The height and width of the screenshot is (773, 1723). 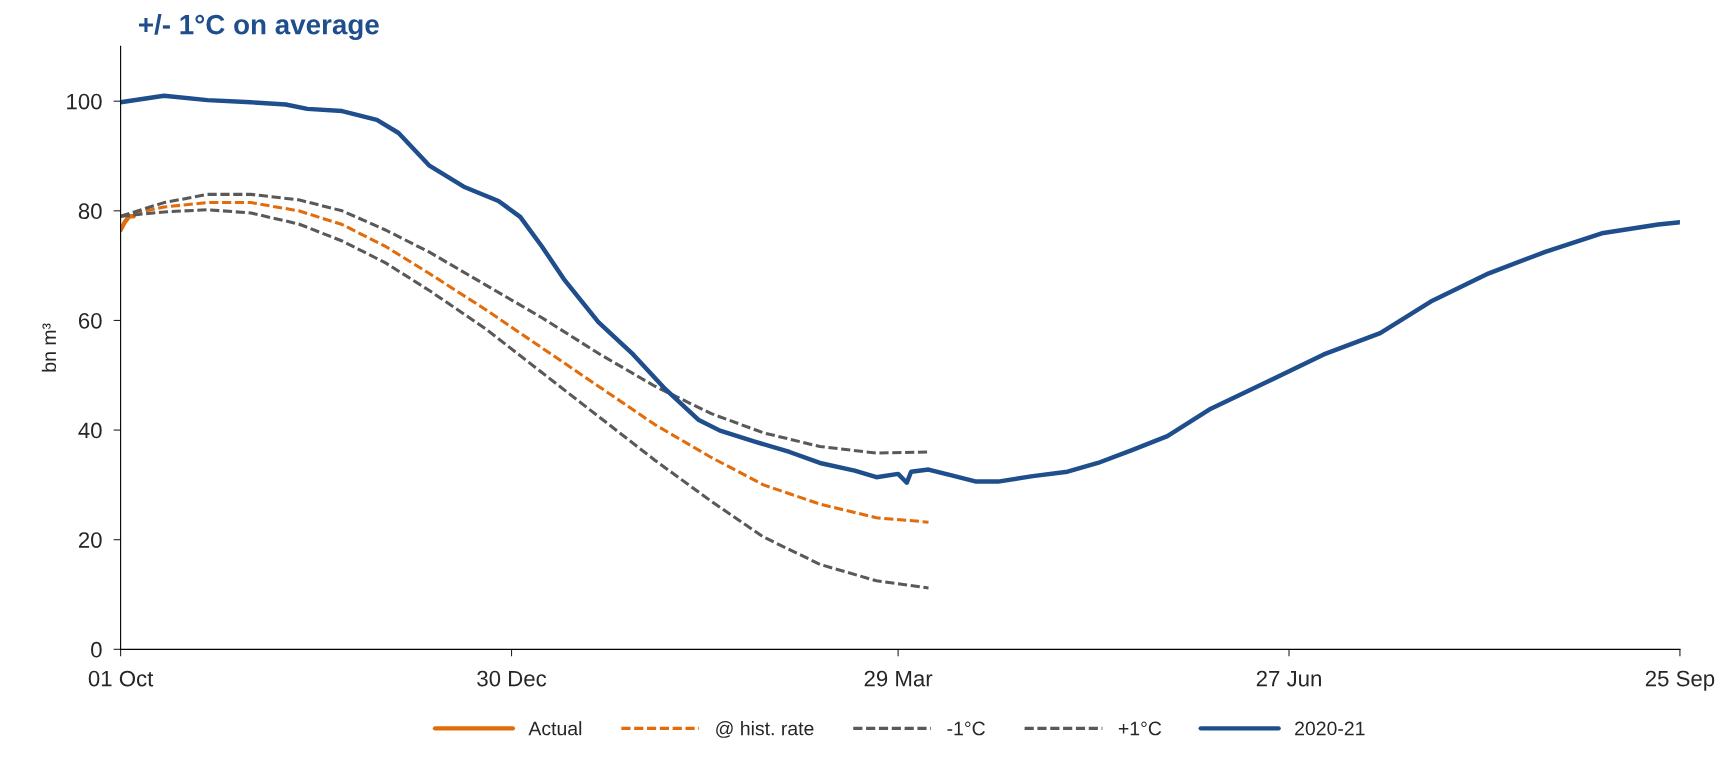 What do you see at coordinates (259, 27) in the screenshot?
I see `chart-title: +/- 1°C on average` at bounding box center [259, 27].